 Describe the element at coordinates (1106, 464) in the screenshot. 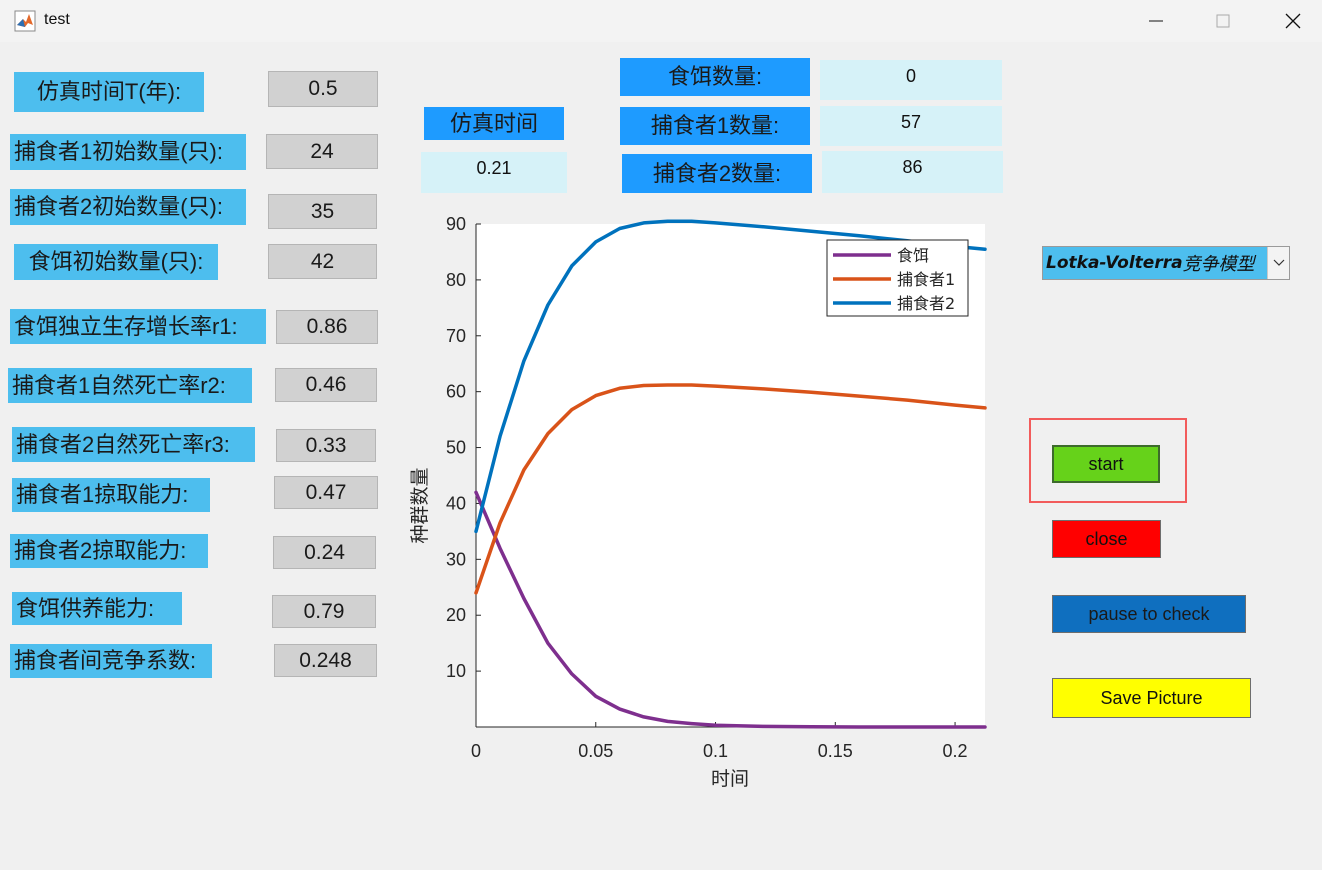

I see `start-button: start` at that location.